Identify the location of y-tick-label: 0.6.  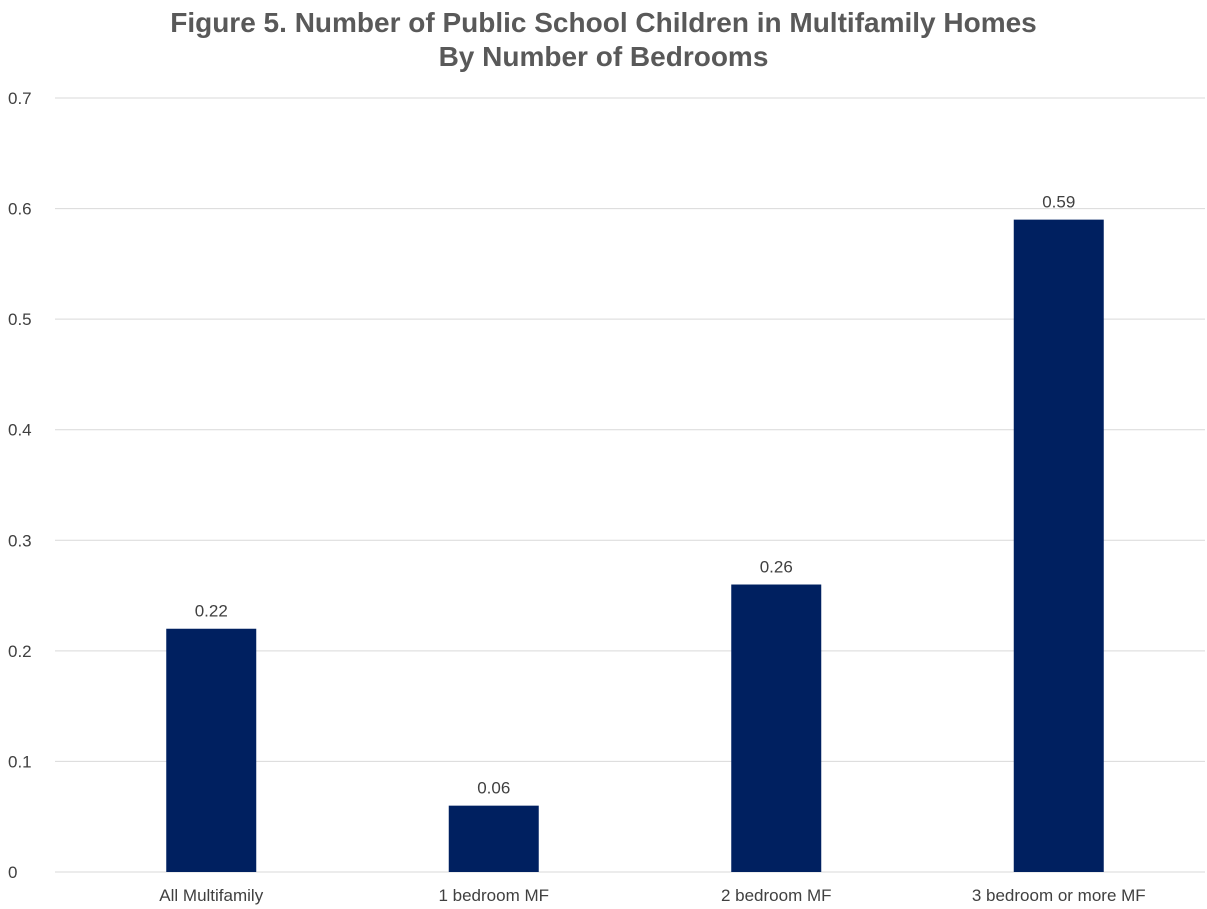
(20, 209).